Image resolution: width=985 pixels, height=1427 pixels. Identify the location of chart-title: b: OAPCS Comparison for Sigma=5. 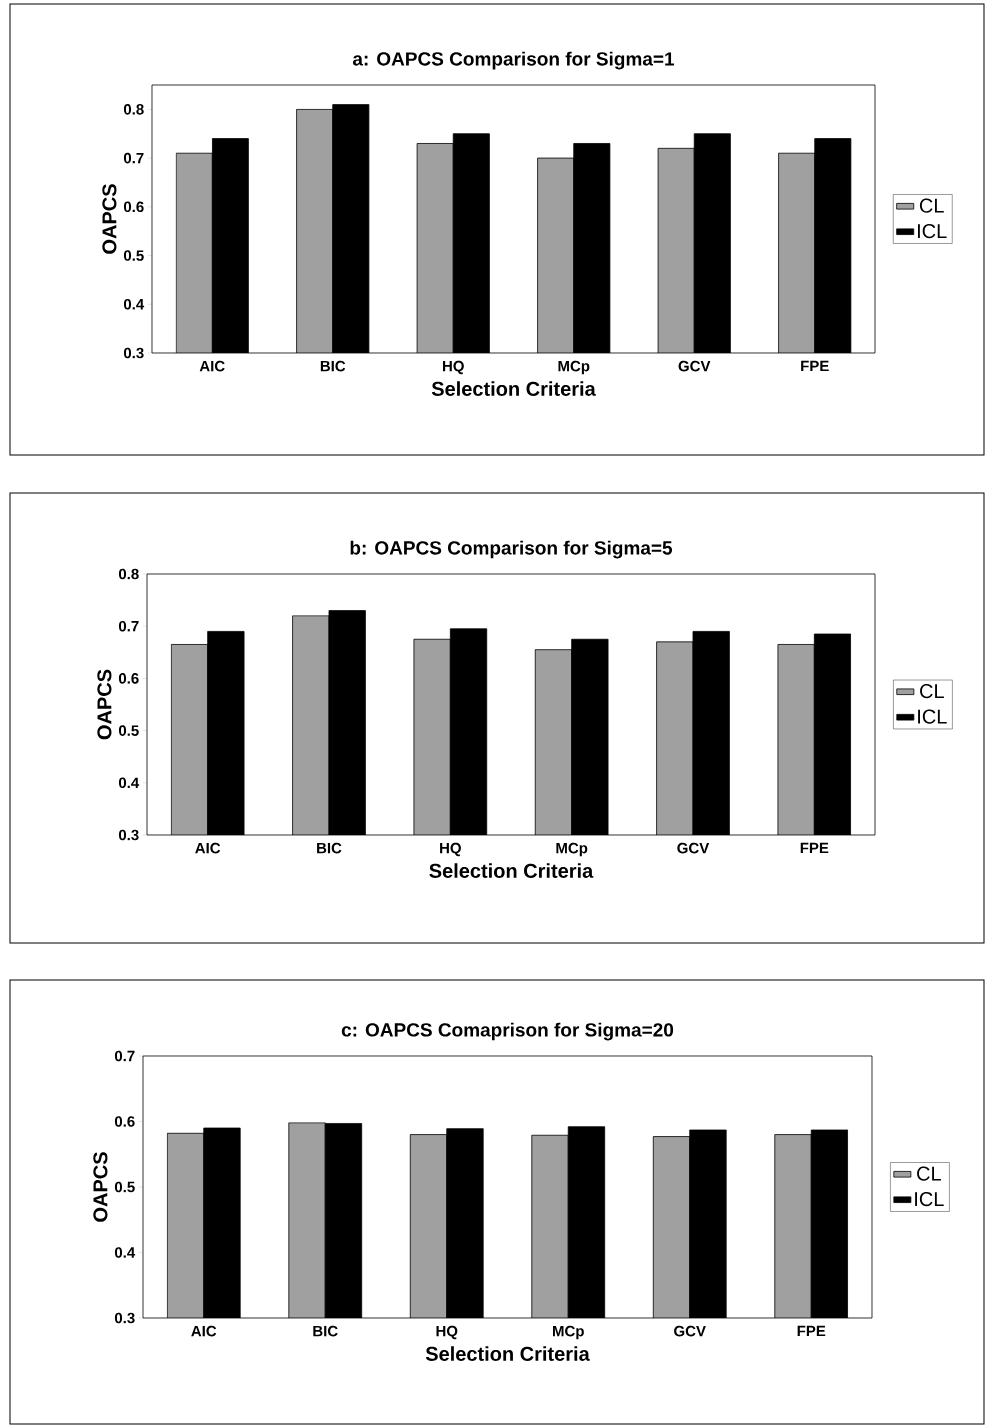
(511, 549).